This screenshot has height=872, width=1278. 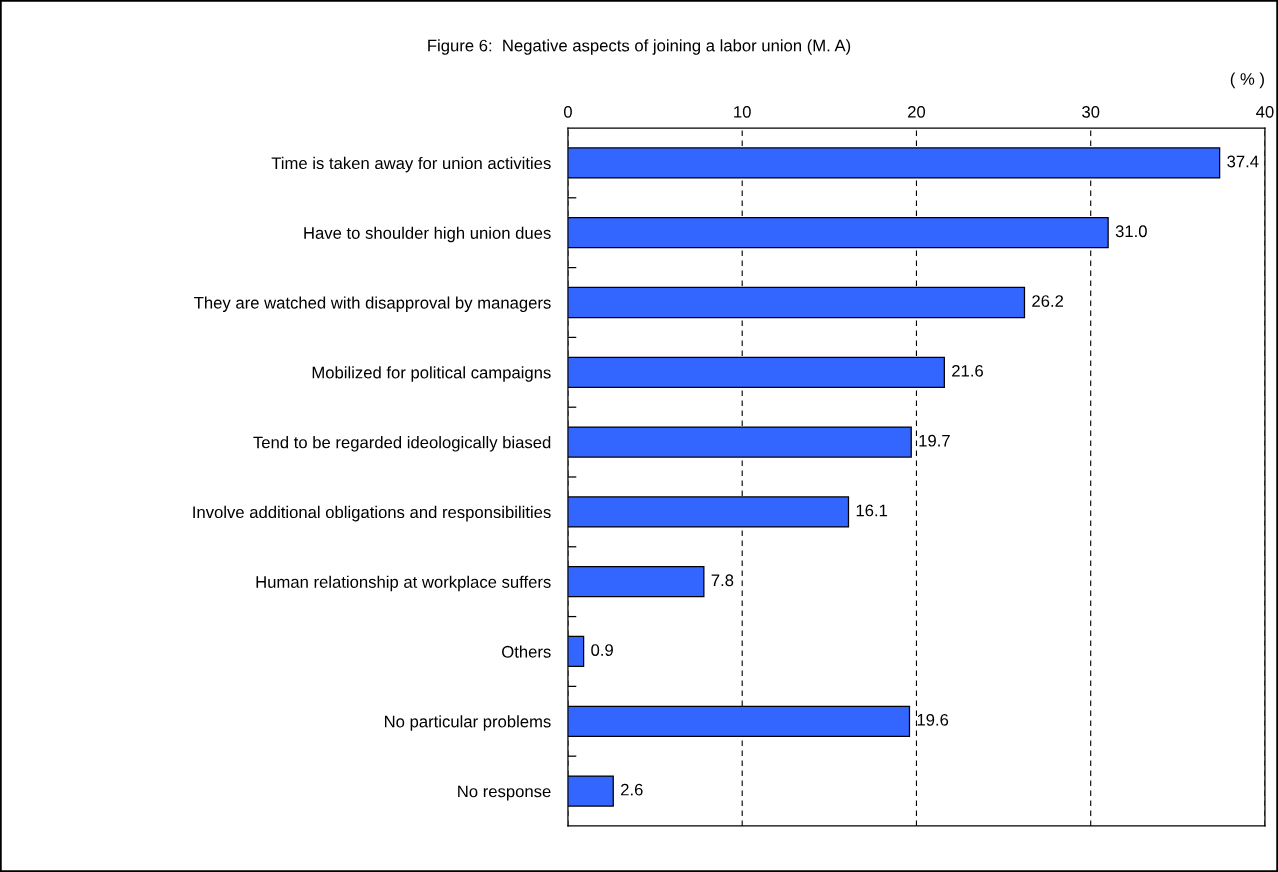 What do you see at coordinates (1091, 111) in the screenshot?
I see `x-tick-label: 30` at bounding box center [1091, 111].